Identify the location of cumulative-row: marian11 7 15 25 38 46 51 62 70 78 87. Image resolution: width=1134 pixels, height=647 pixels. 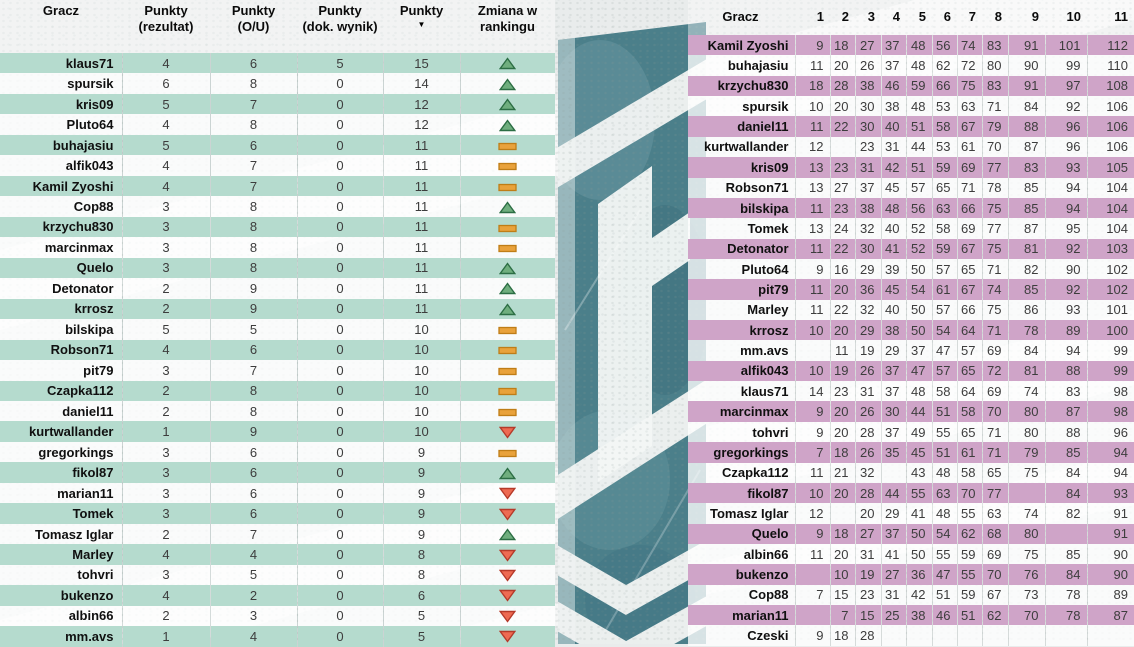
(911, 615).